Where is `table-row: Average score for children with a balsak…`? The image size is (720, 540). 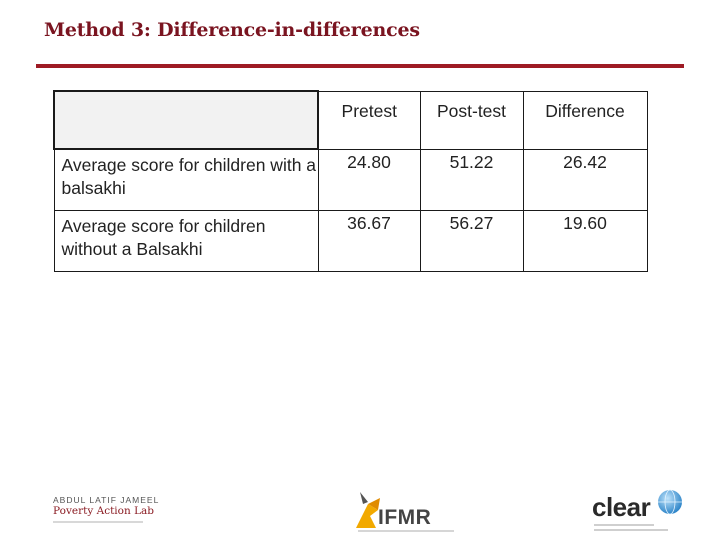
table-row: Average score for children with a balsak… is located at coordinates (350, 179).